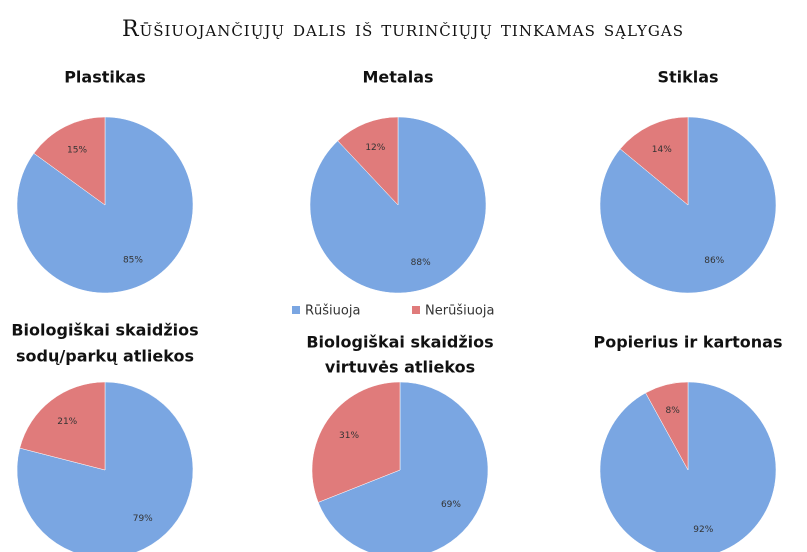 This screenshot has height=552, width=807. Describe the element at coordinates (133, 260) in the screenshot. I see `value-label: 85%` at that location.